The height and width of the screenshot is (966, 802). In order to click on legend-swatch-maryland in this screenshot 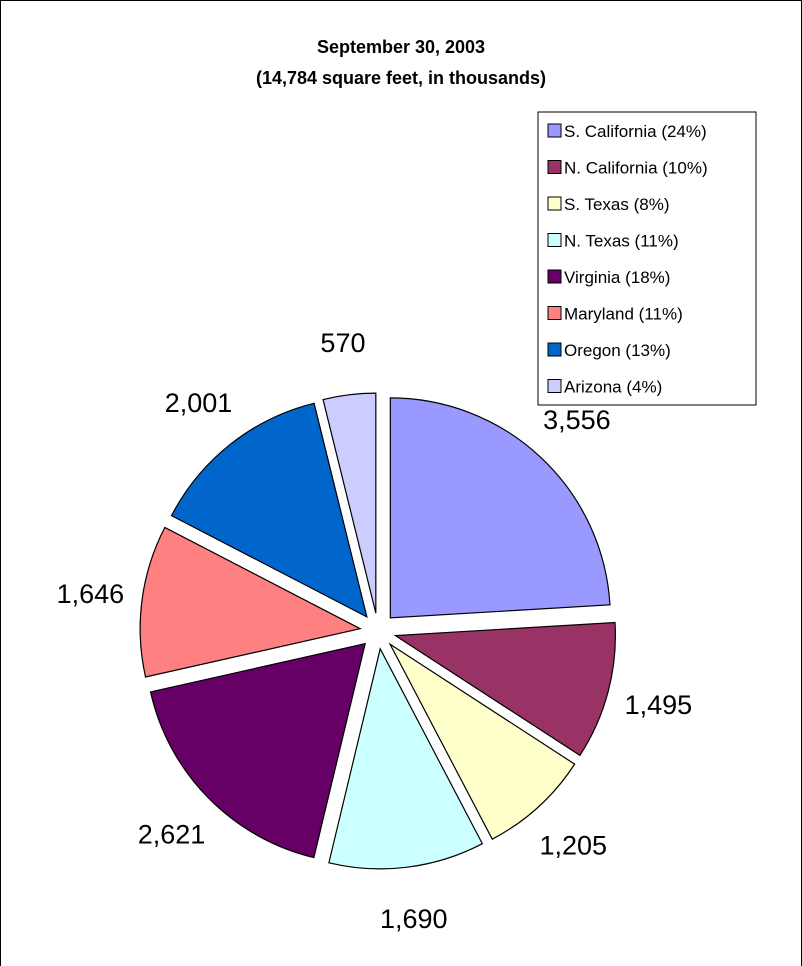, I will do `click(554, 313)`.